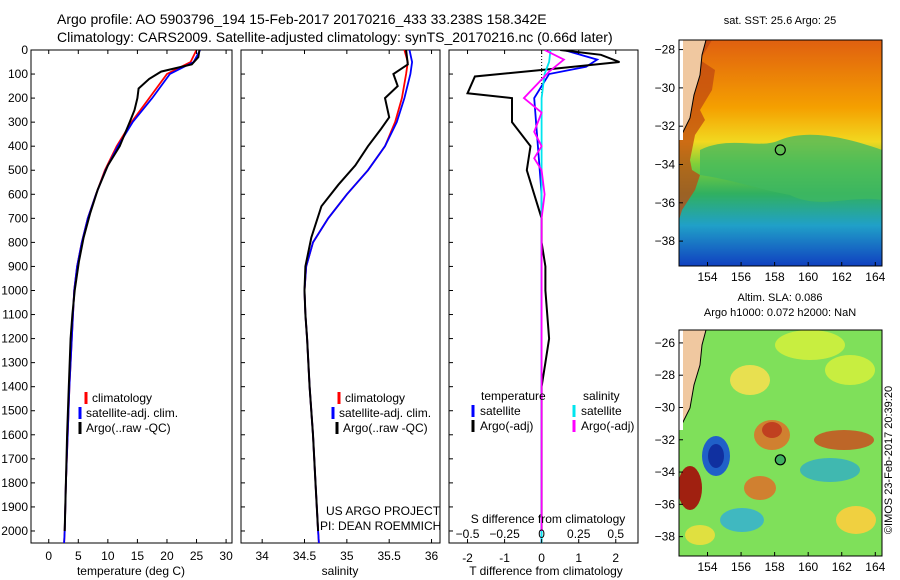 This screenshot has width=900, height=580. Describe the element at coordinates (138, 556) in the screenshot. I see `x-tick-label: 15` at that location.